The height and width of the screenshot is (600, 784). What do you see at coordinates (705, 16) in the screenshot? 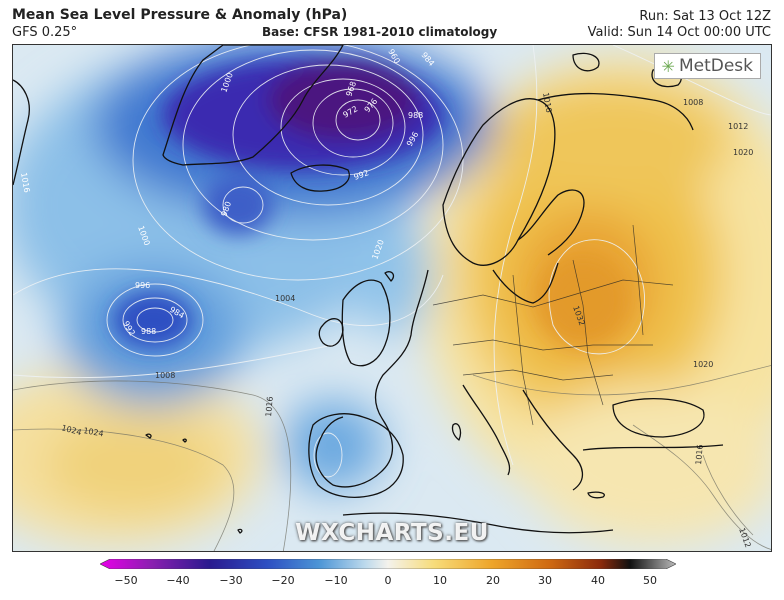
I see `run-time: Run: Sat 13 Oct 12Z` at bounding box center [705, 16].